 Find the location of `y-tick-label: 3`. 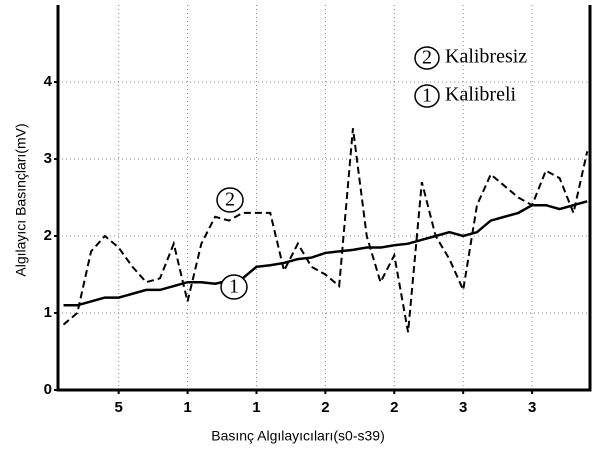

y-tick-label: 3 is located at coordinates (48, 158).